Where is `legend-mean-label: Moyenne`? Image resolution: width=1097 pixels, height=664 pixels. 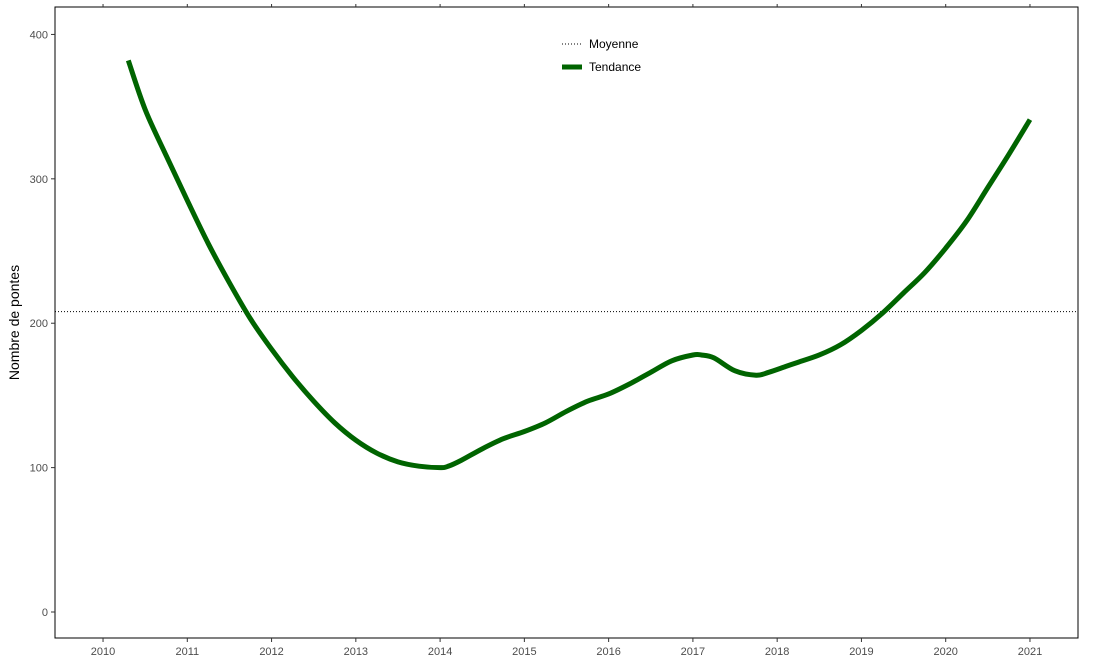 legend-mean-label: Moyenne is located at coordinates (614, 44).